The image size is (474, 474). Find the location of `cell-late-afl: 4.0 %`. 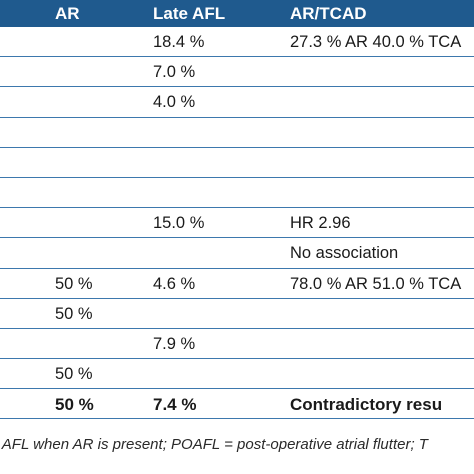

cell-late-afl: 4.0 % is located at coordinates (174, 102).